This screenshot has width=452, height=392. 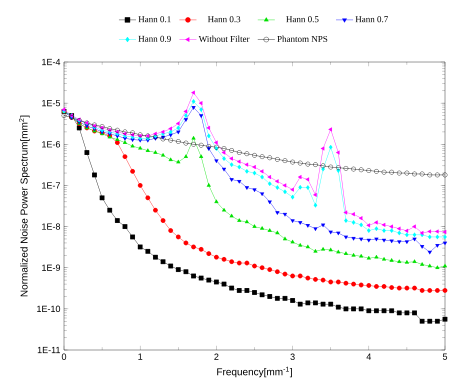 What do you see at coordinates (48, 309) in the screenshot?
I see `y-tick-label: 1E-10` at bounding box center [48, 309].